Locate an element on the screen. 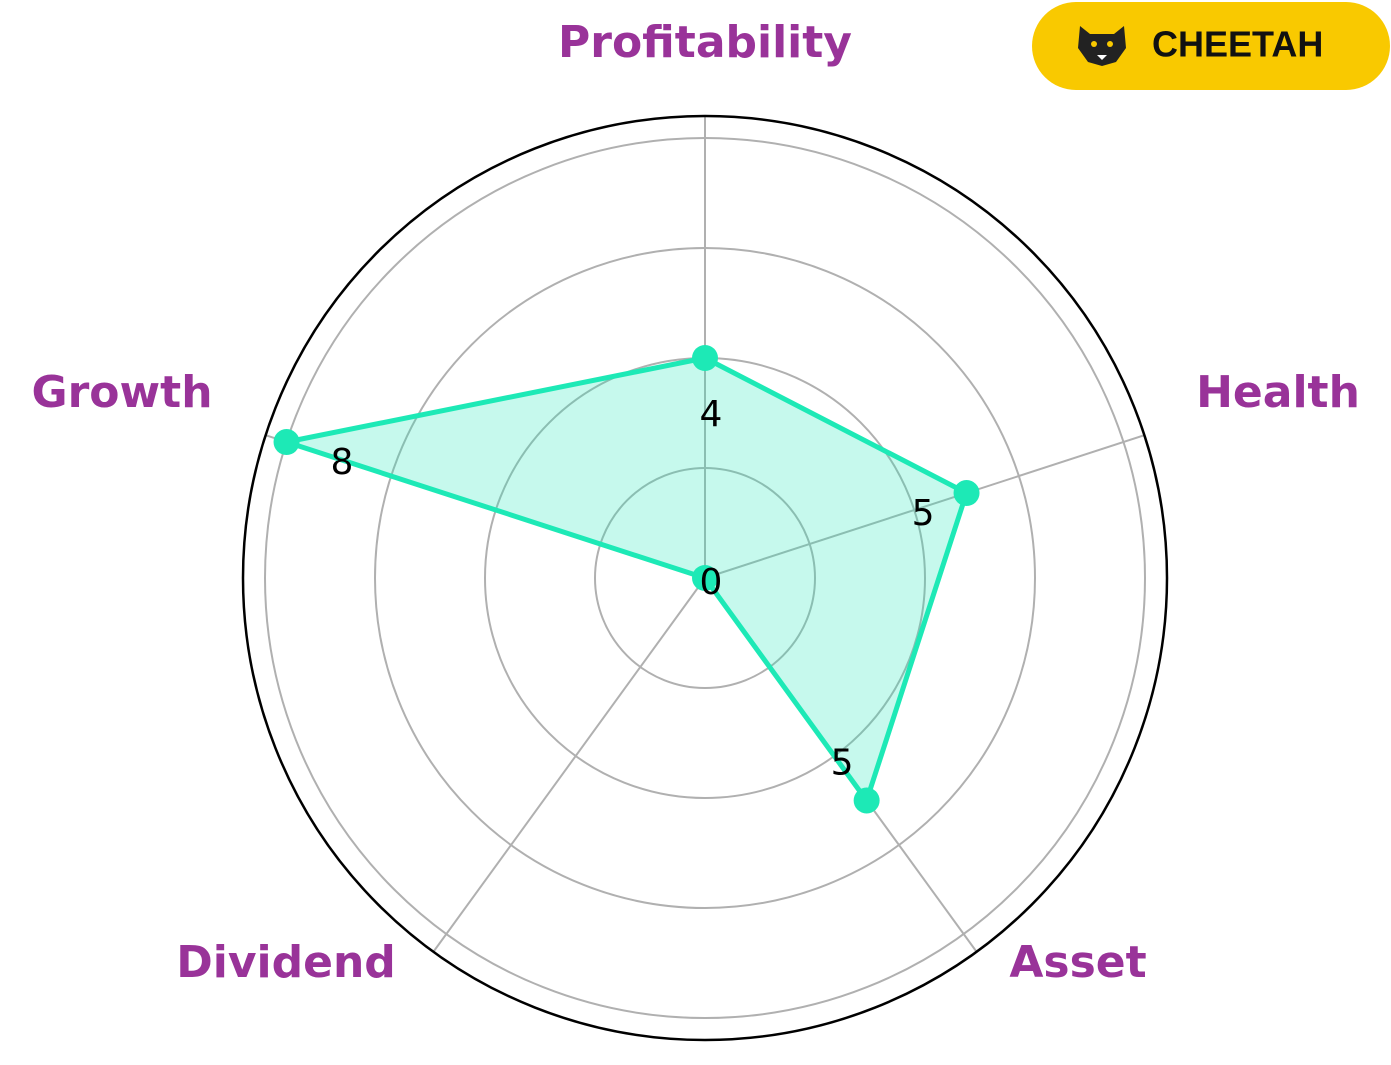 Image resolution: width=1391 pixels, height=1065 pixels. category-label: Growth is located at coordinates (121, 392).